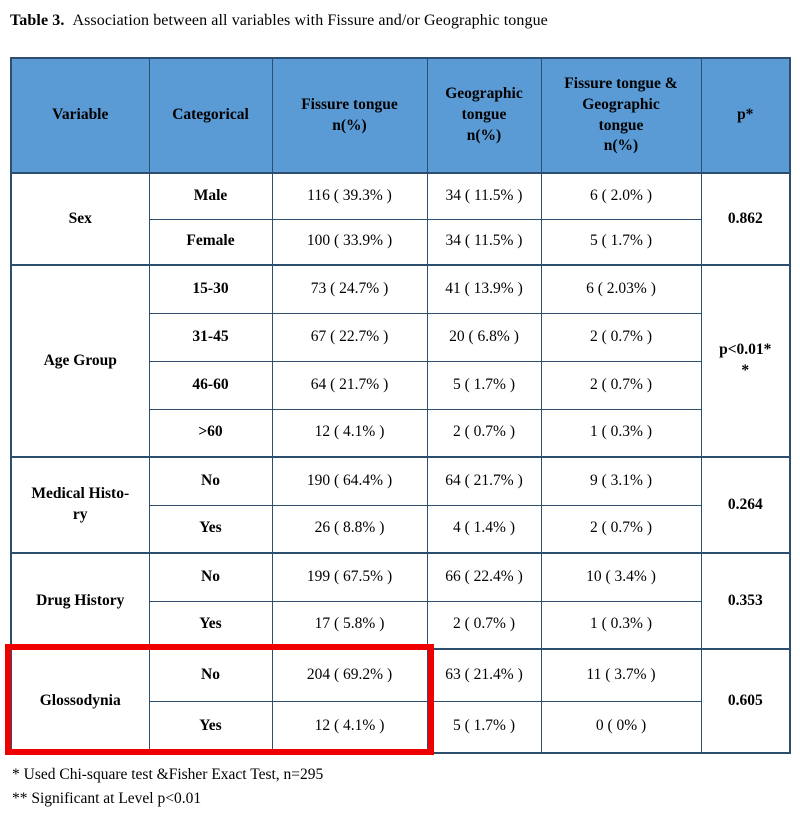 This screenshot has width=800, height=818. I want to click on data-cell-both: 11 ( 3.7% ), so click(621, 675).